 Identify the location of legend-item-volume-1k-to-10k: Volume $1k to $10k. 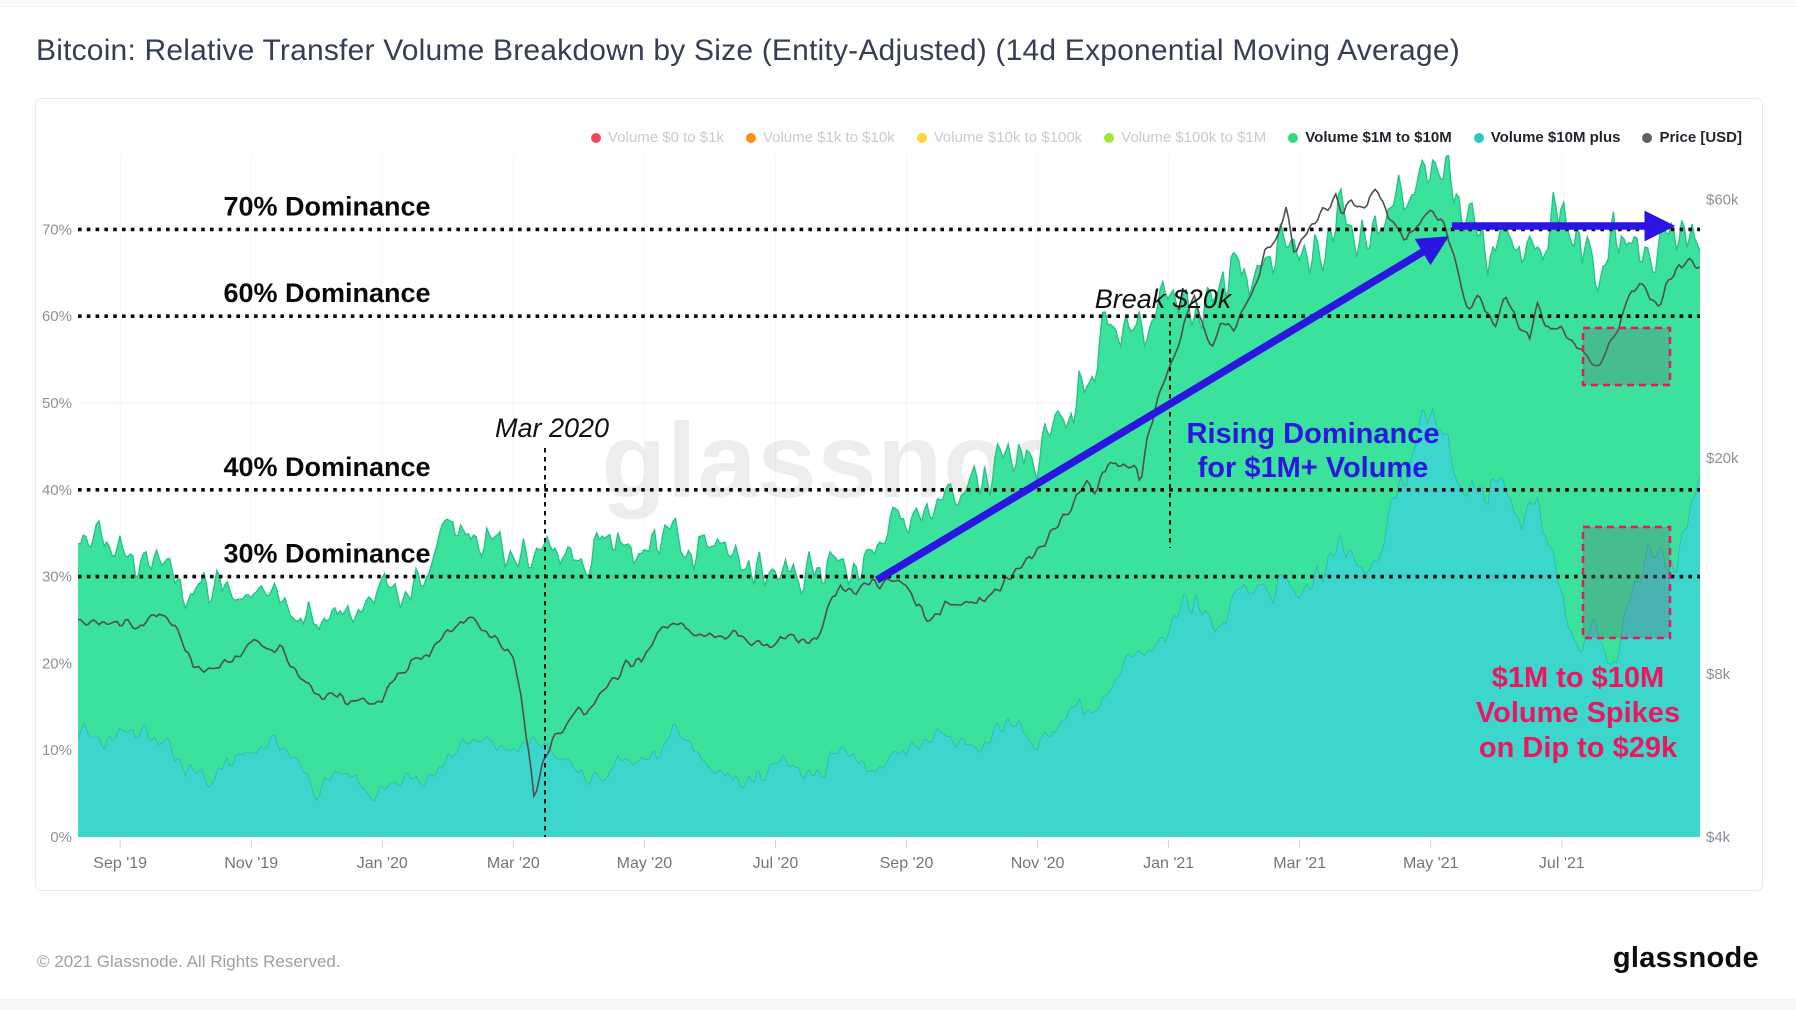
(820, 137).